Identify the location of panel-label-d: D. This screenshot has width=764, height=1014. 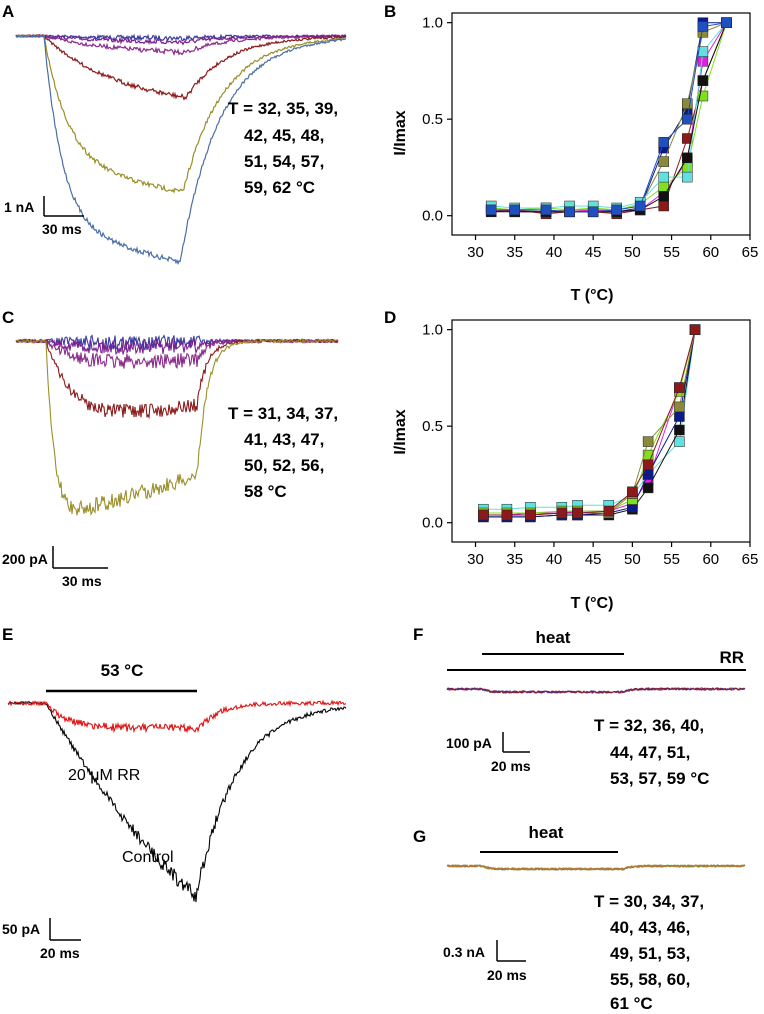
(390, 317).